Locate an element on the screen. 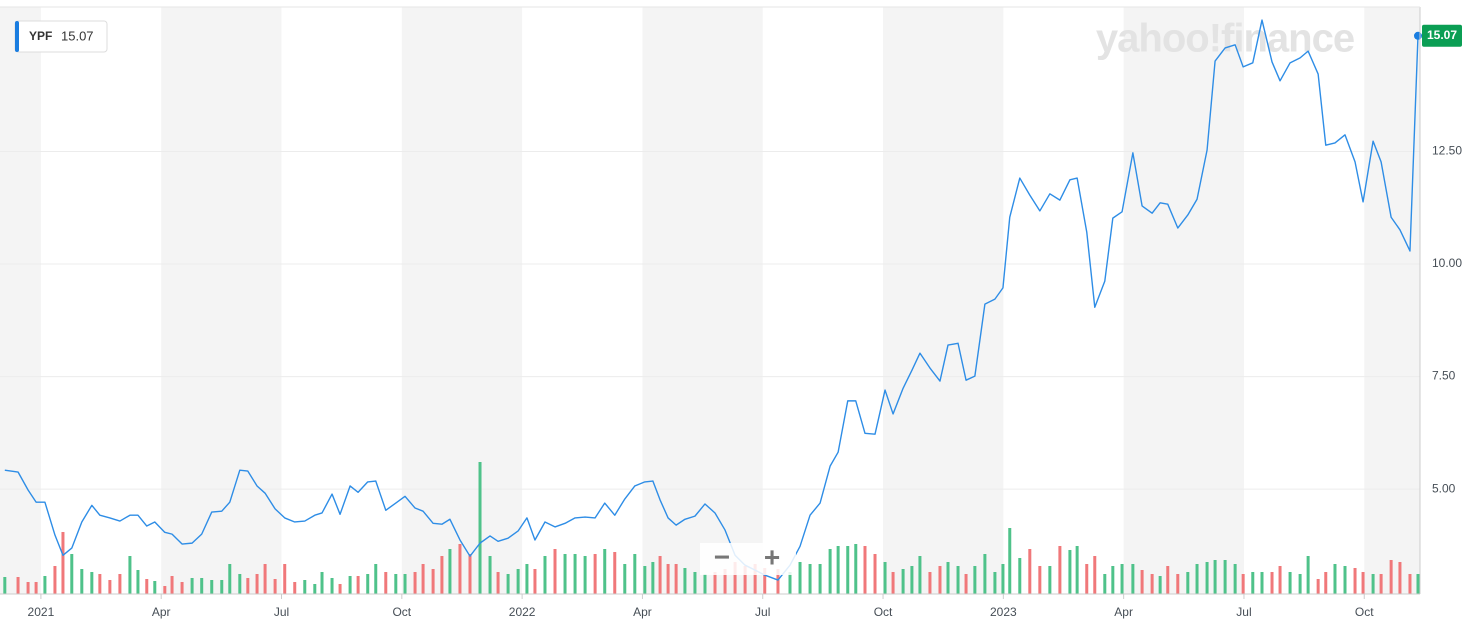  legend: YPF 15.07 is located at coordinates (61, 36).